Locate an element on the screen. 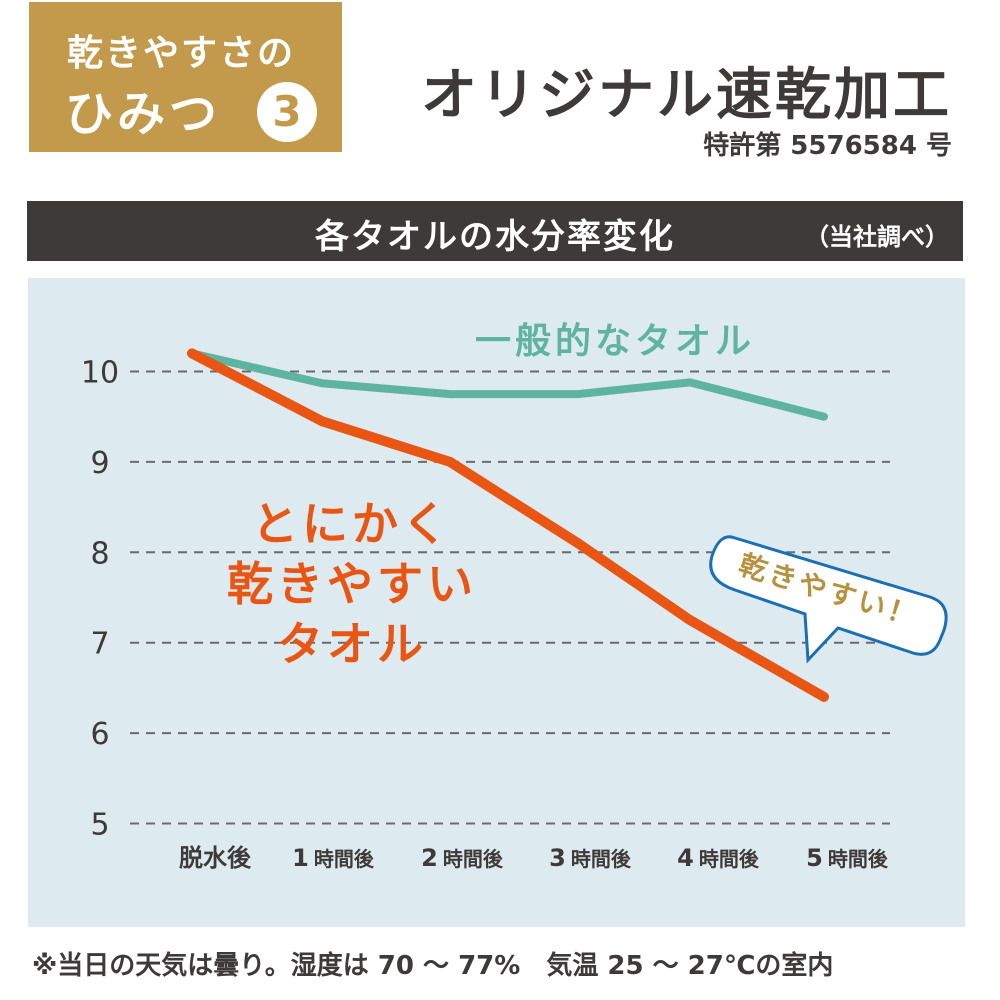 The height and width of the screenshot is (1000, 1000). x-tick-number: 1 is located at coordinates (300, 858).